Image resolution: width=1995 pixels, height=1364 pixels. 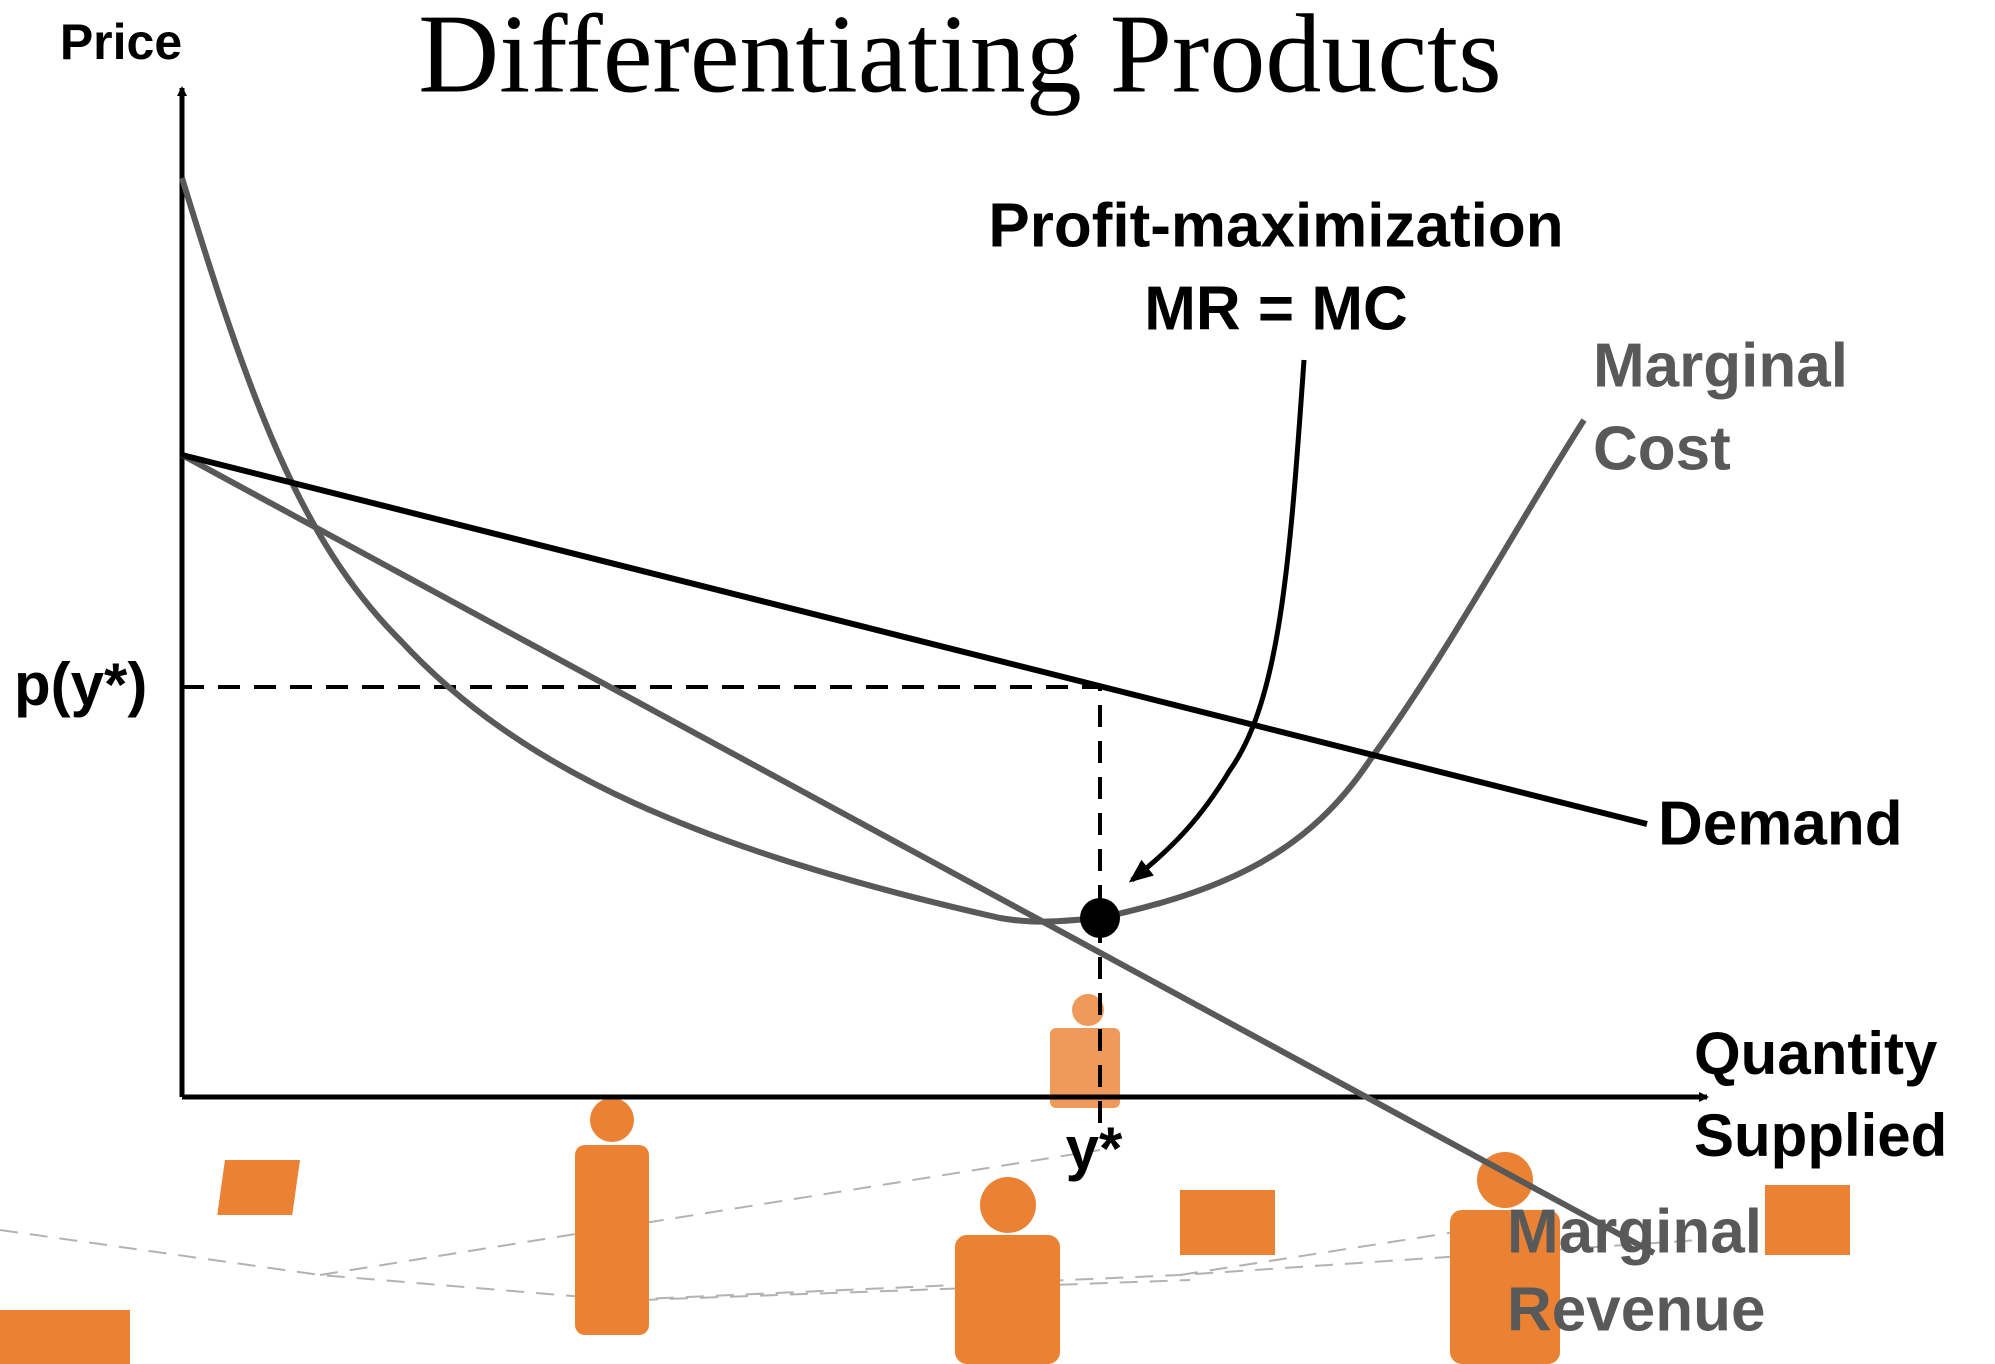 I want to click on annotation: MR = MC, so click(x=1276, y=308).